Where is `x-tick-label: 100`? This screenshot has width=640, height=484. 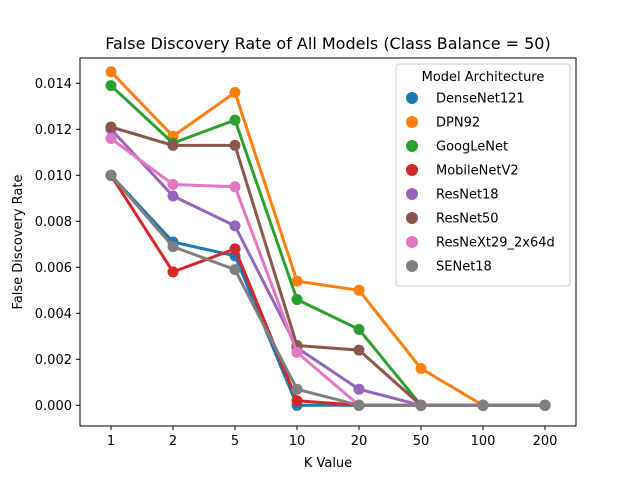
x-tick-label: 100 is located at coordinates (483, 441).